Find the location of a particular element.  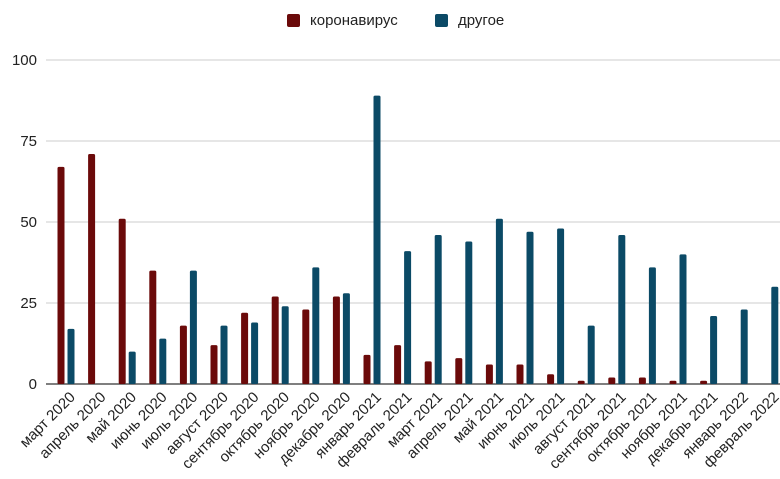

legend-item-other: другое is located at coordinates (469, 20).